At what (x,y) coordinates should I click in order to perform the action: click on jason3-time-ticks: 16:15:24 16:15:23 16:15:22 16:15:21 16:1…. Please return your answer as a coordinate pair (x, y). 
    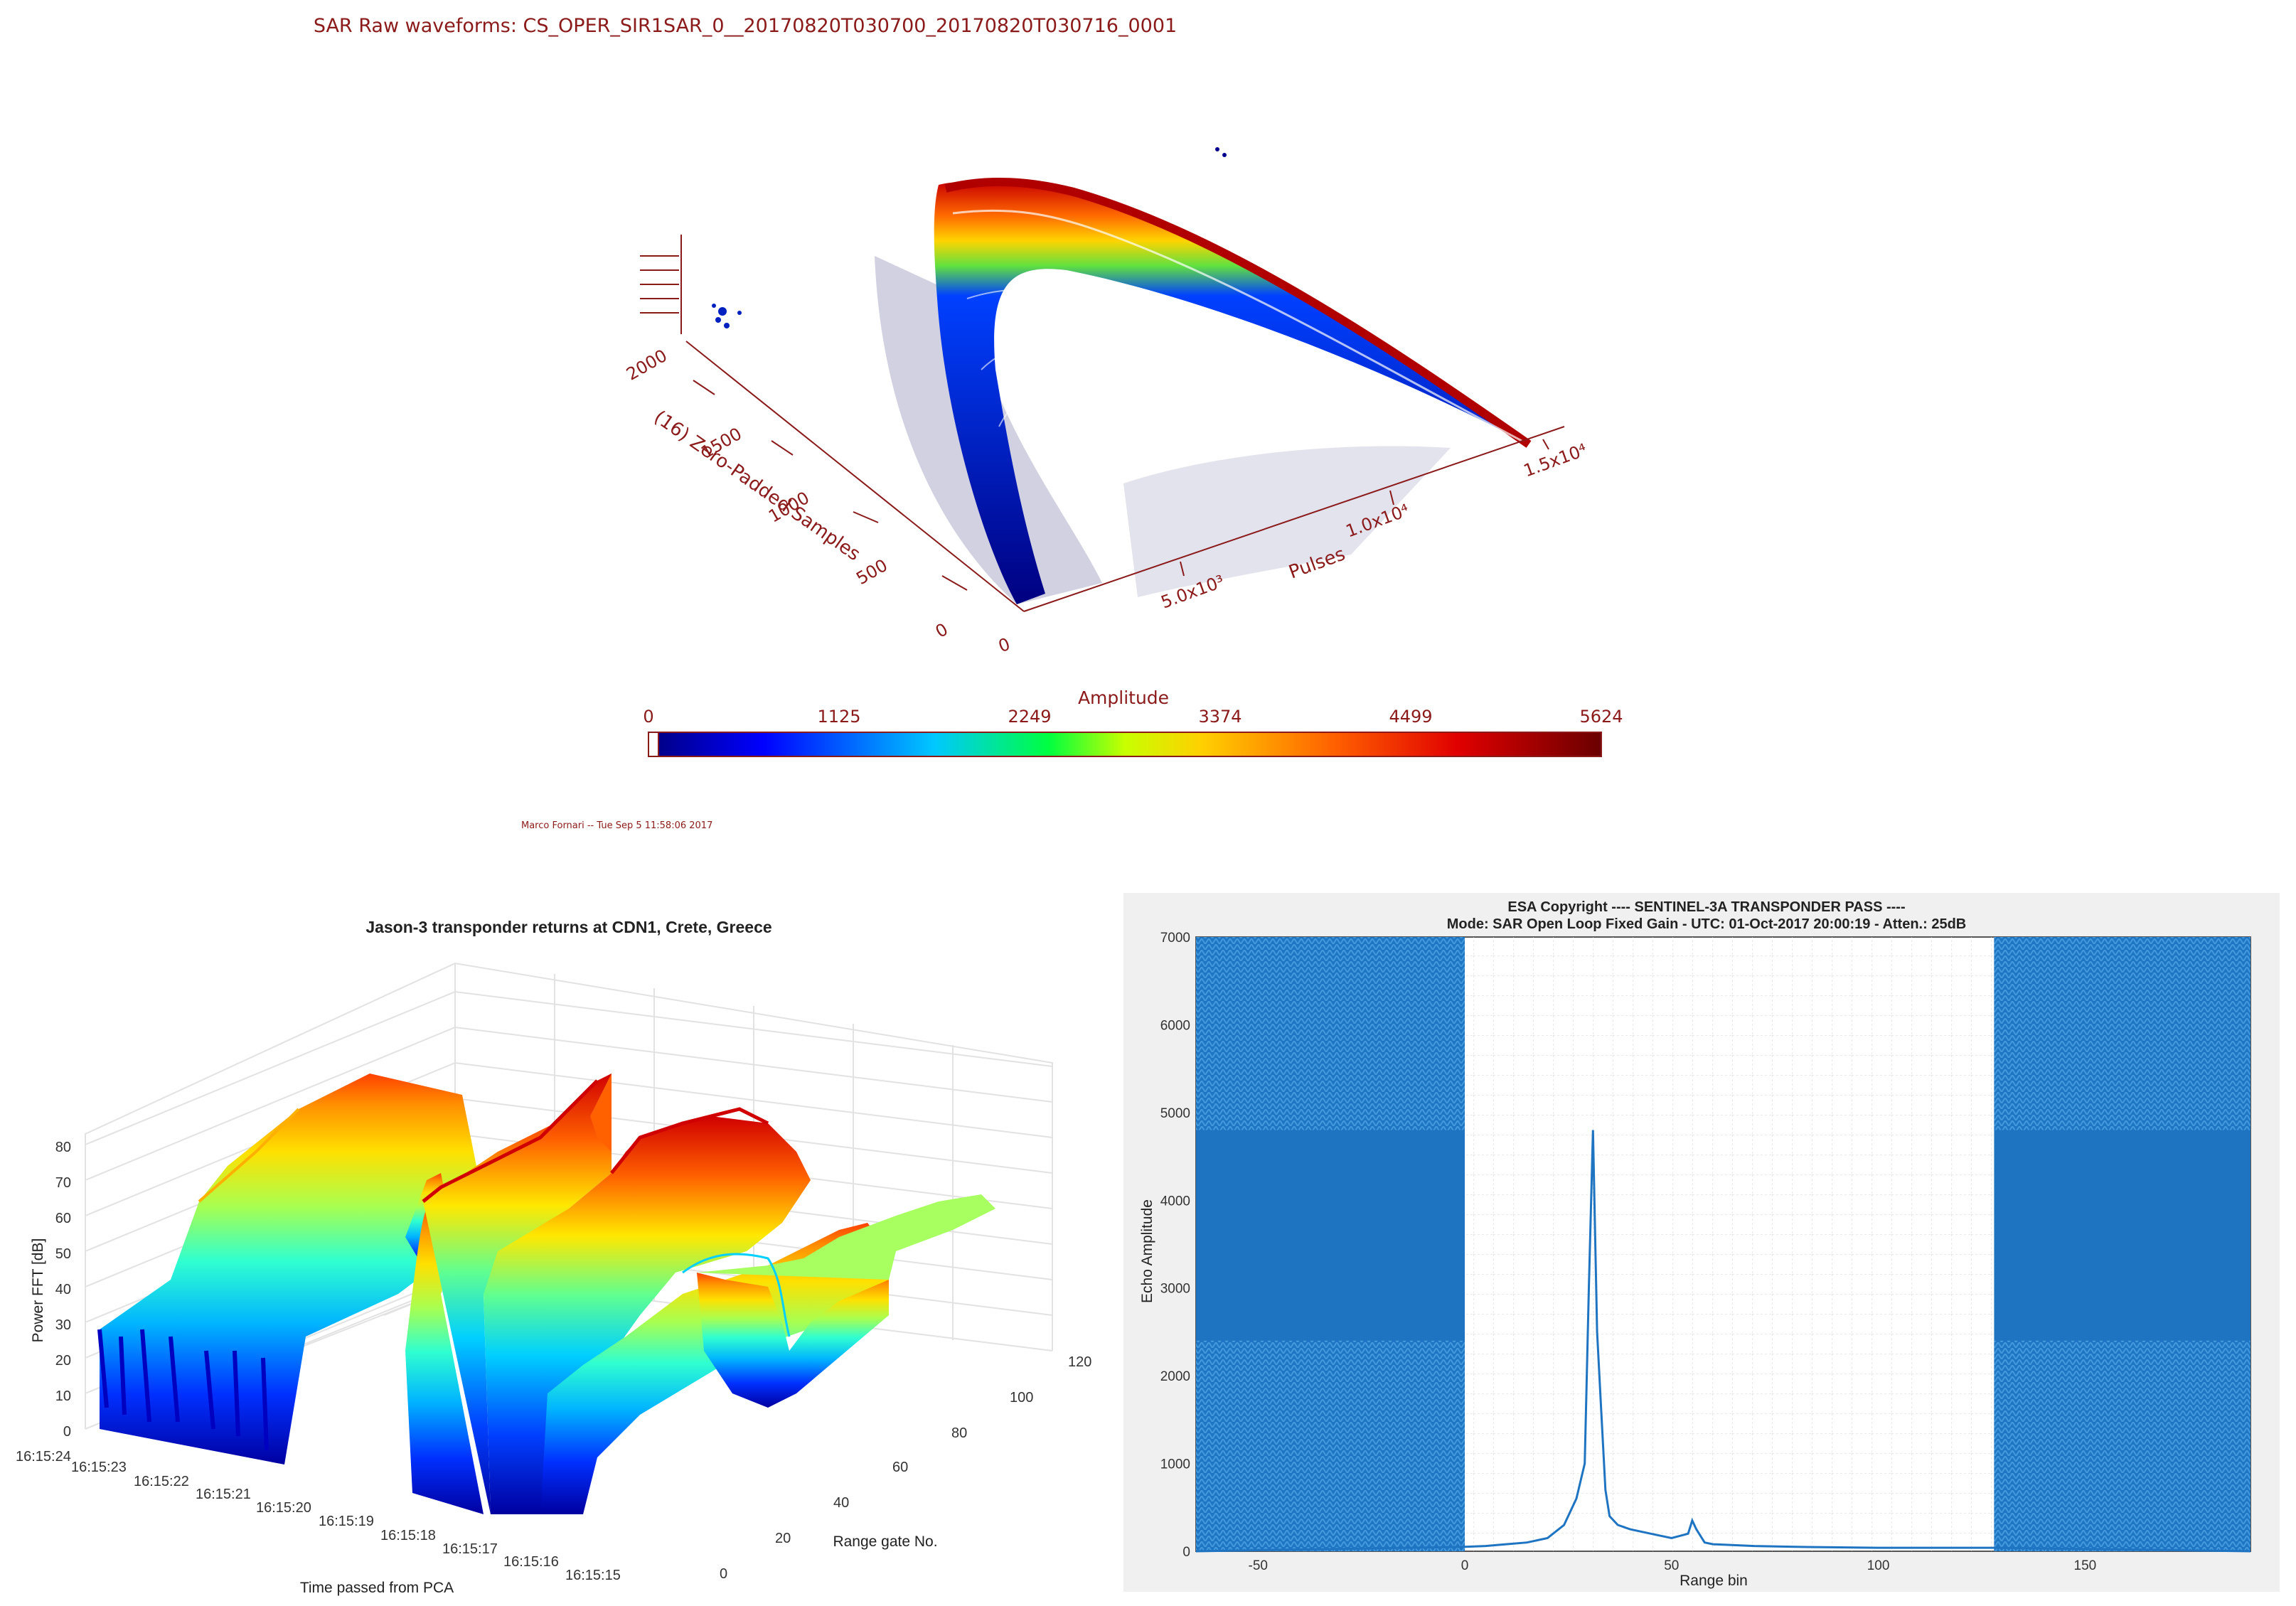
    Looking at the image, I should click on (318, 1516).